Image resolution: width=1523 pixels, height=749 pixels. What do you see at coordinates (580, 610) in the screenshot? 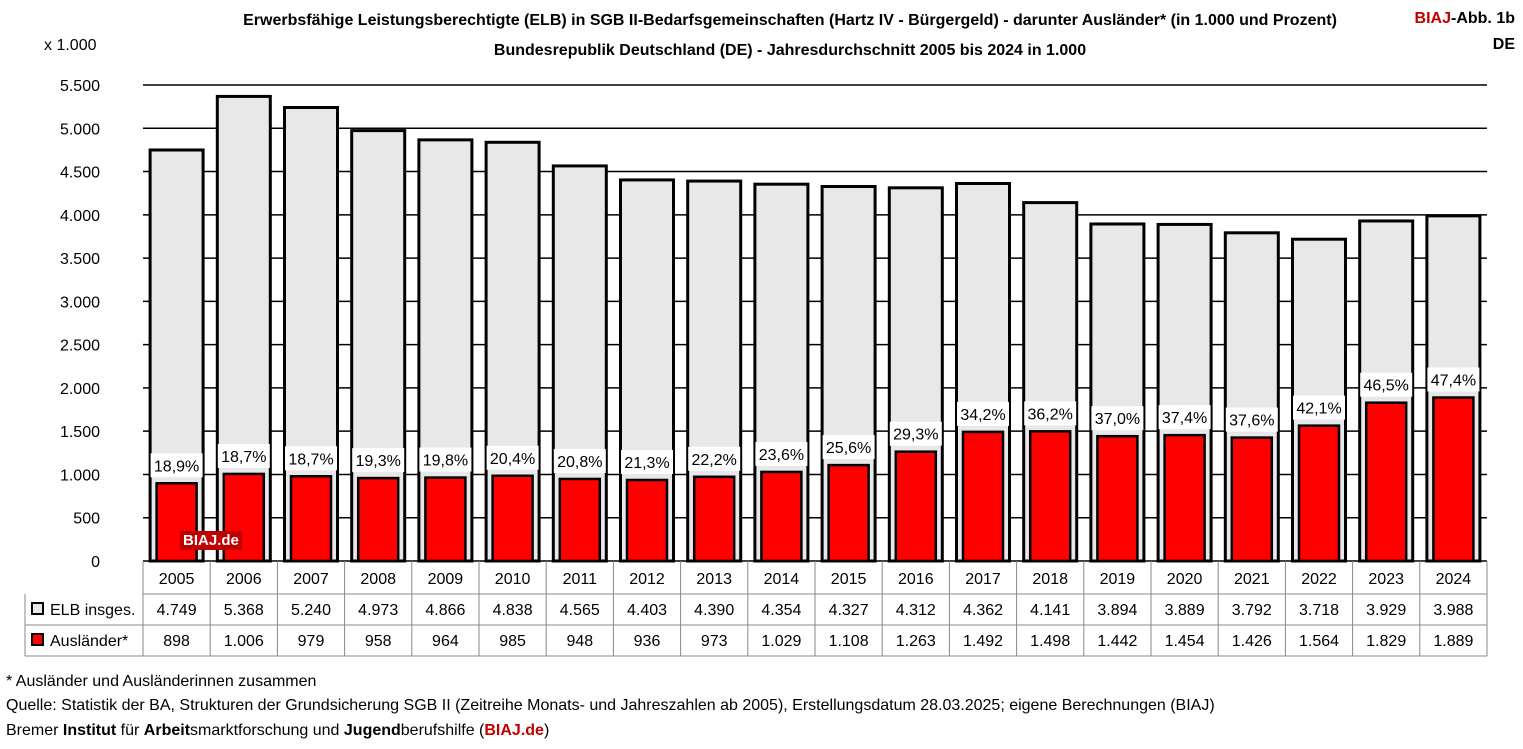
I see `table-cell-total: 4.565` at bounding box center [580, 610].